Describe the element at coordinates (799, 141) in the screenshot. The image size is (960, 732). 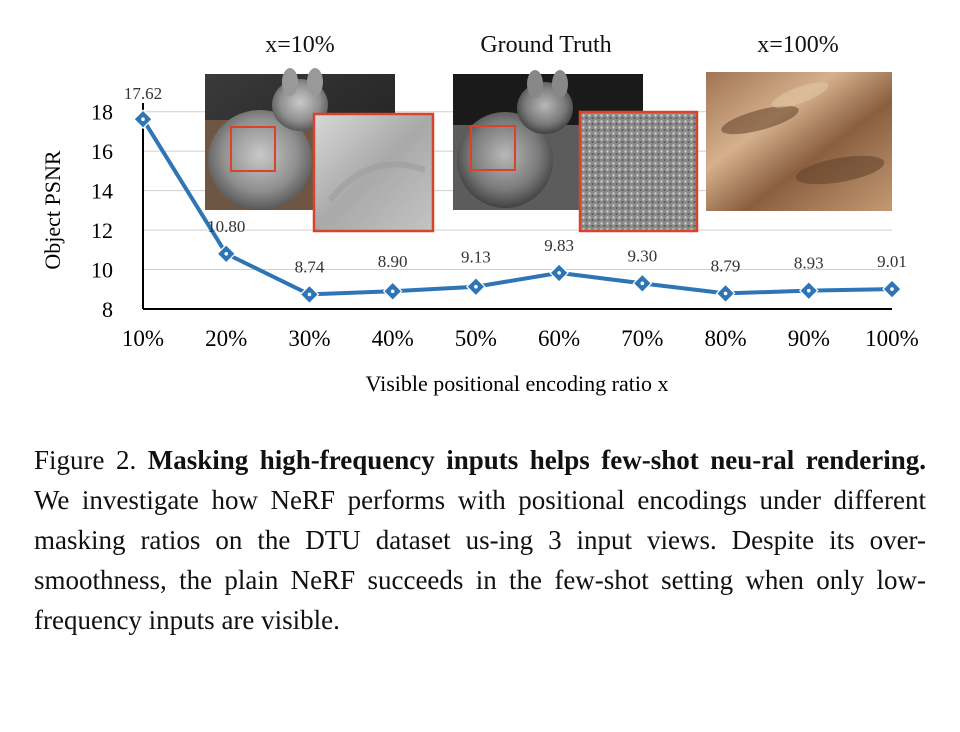
I see `thumbnail-x100` at that location.